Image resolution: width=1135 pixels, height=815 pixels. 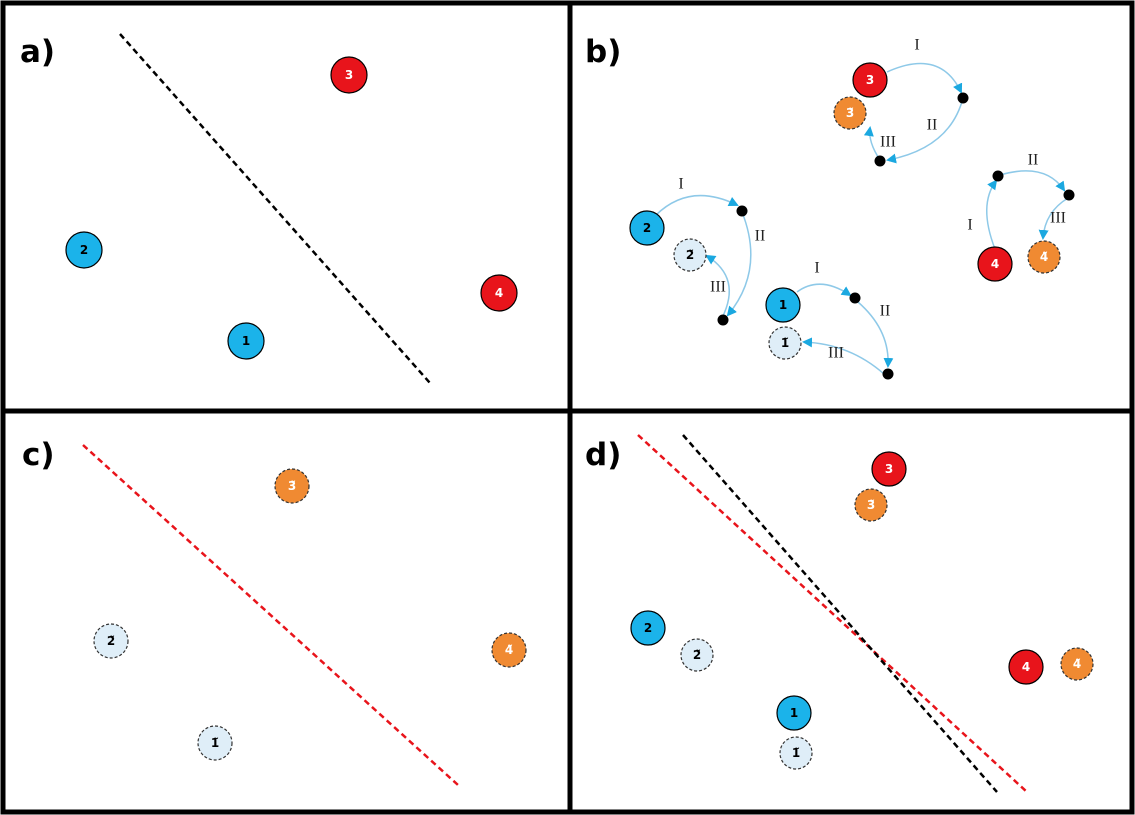 I want to click on new-decision-boundary, so click(x=270, y=615).